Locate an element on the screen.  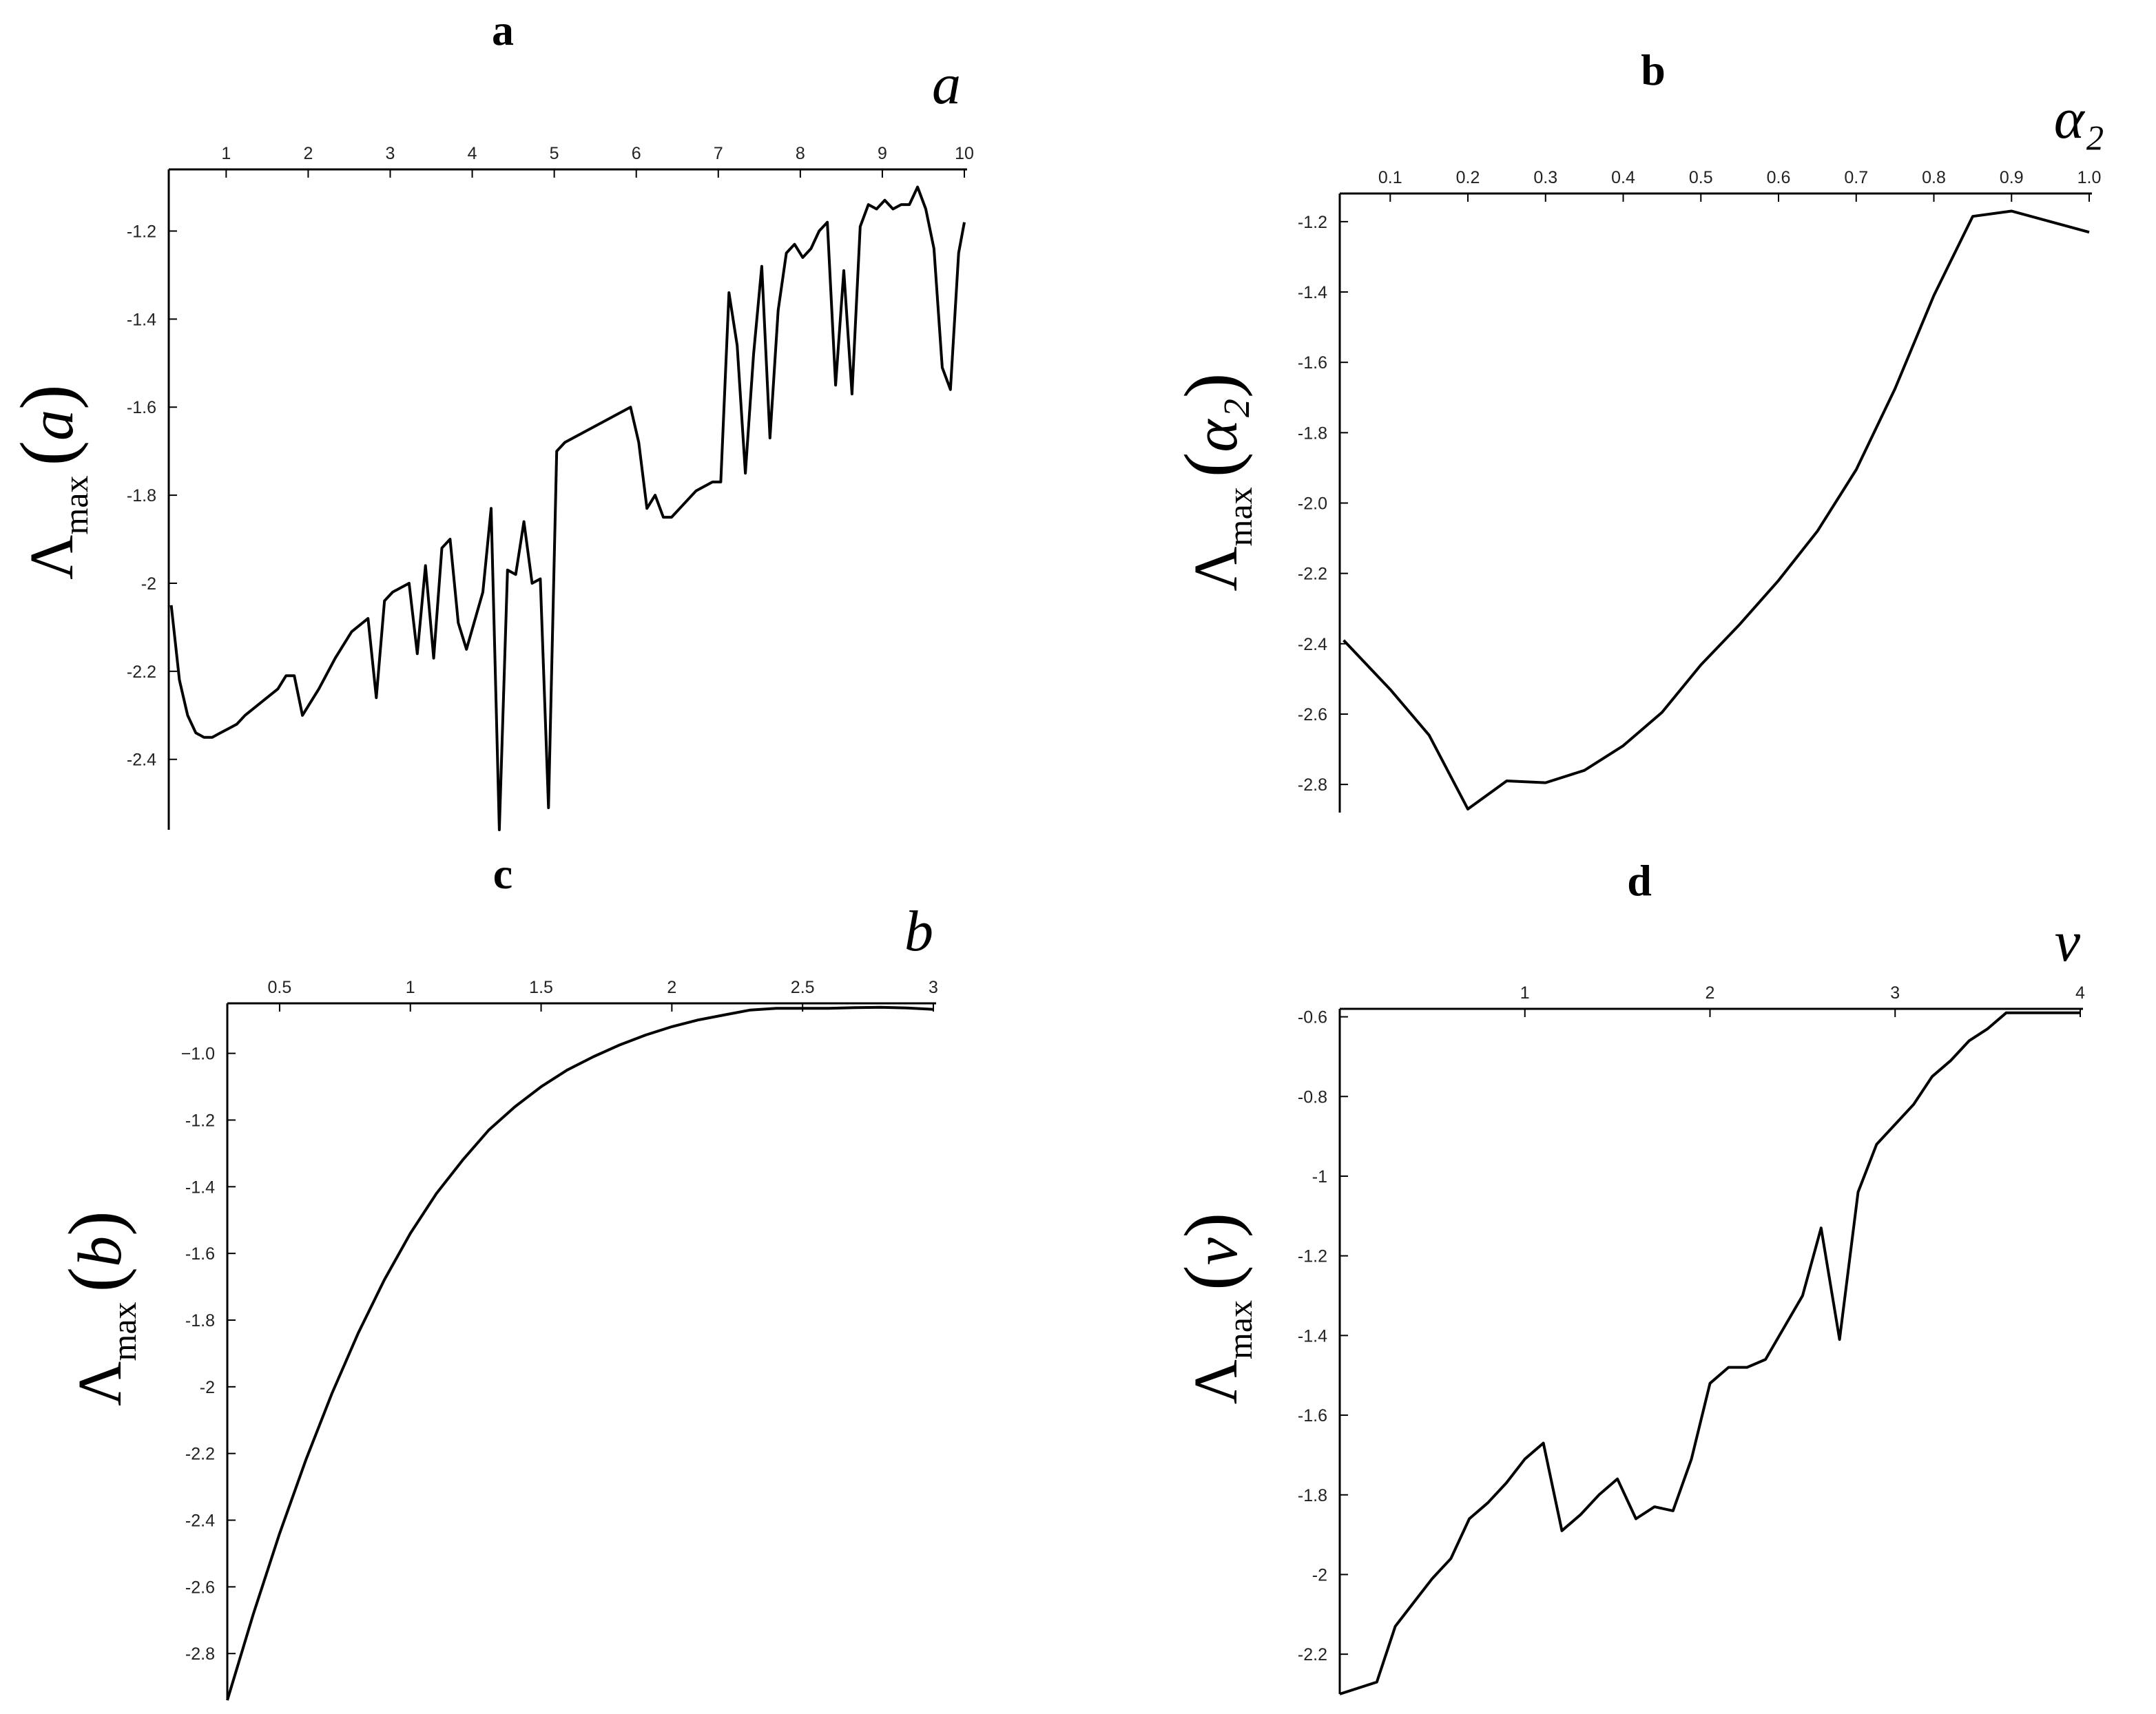
y-tick-label-b: -1.6 is located at coordinates (1312, 363).